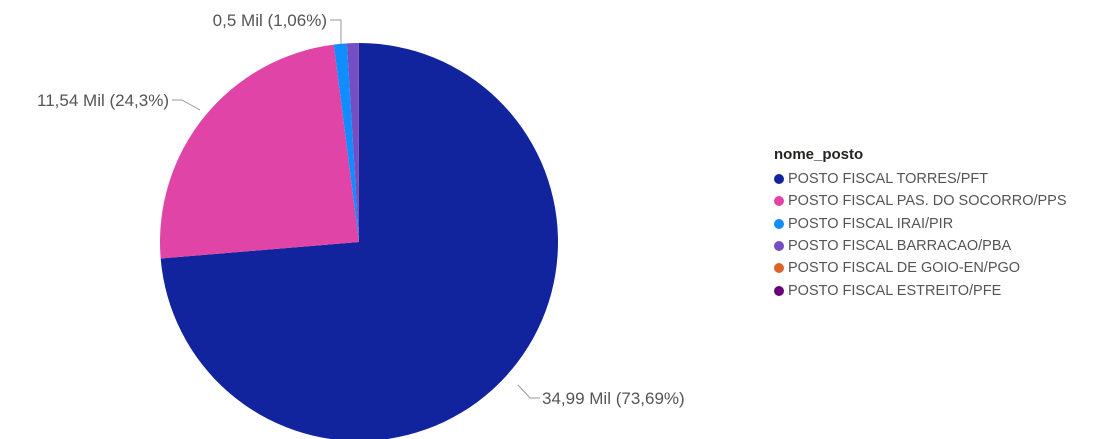  I want to click on legend-label: POSTO FISCAL PAS. DO SOCORRO/PPS, so click(927, 201).